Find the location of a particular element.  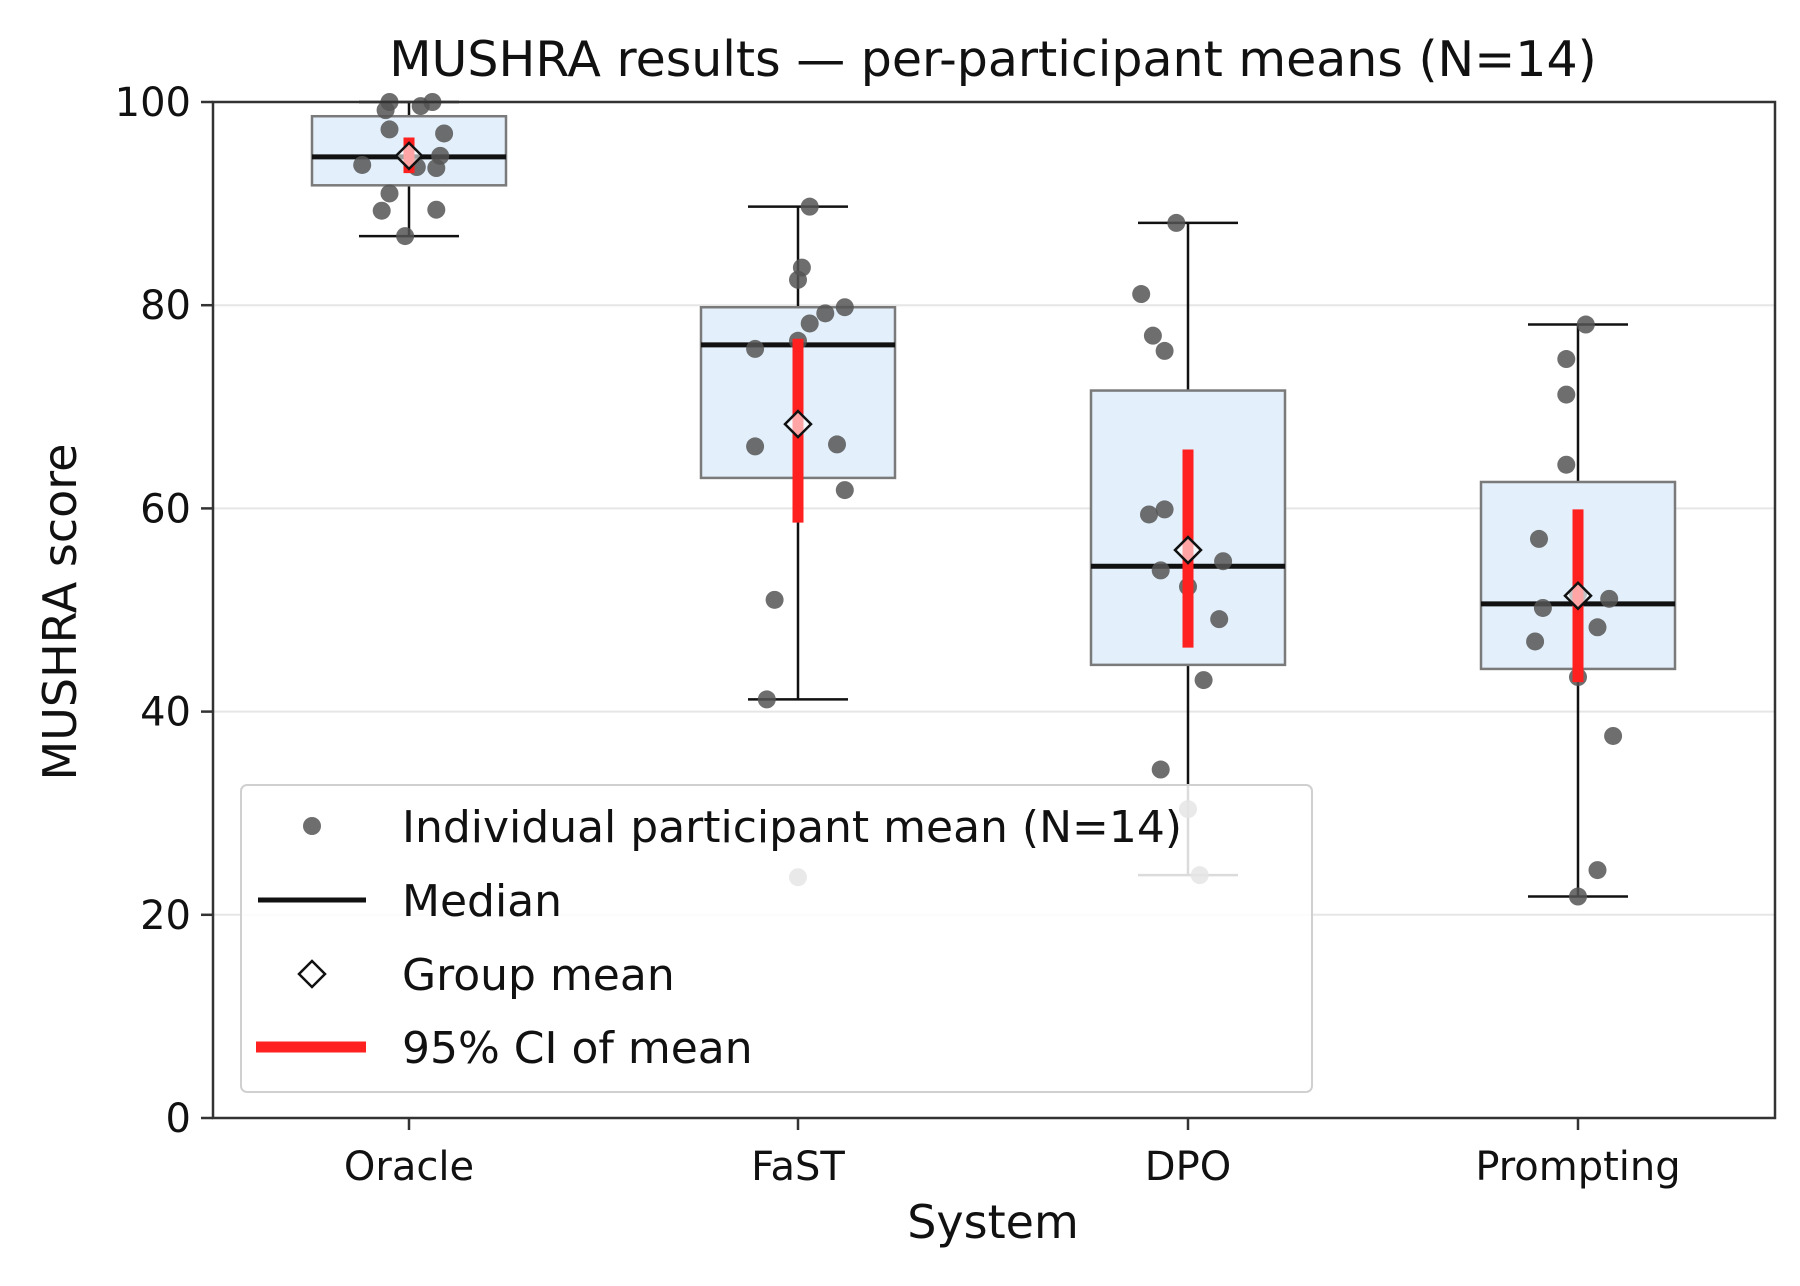

legend-mean-marker is located at coordinates (312, 974).